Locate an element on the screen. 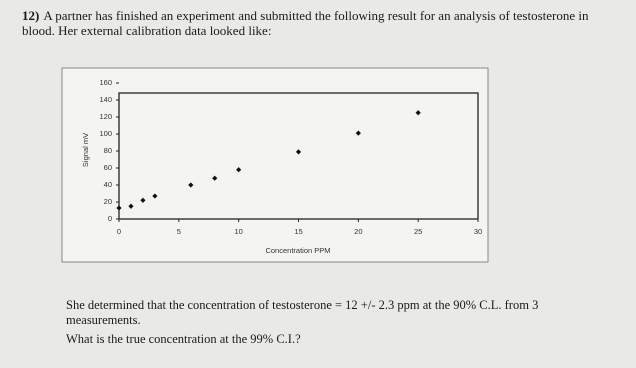 This screenshot has width=636, height=368. x-tick-label: 30 is located at coordinates (478, 231).